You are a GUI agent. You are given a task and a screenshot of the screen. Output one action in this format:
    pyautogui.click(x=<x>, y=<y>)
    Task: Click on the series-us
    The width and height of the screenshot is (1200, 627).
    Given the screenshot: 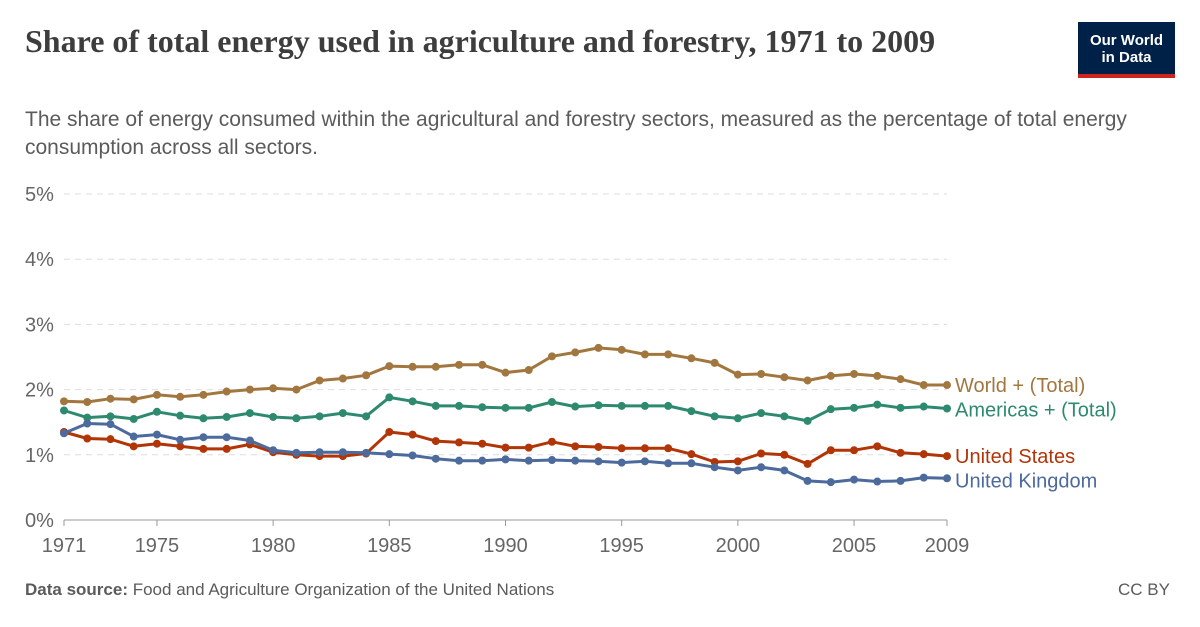 What is the action you would take?
    pyautogui.click(x=505, y=447)
    